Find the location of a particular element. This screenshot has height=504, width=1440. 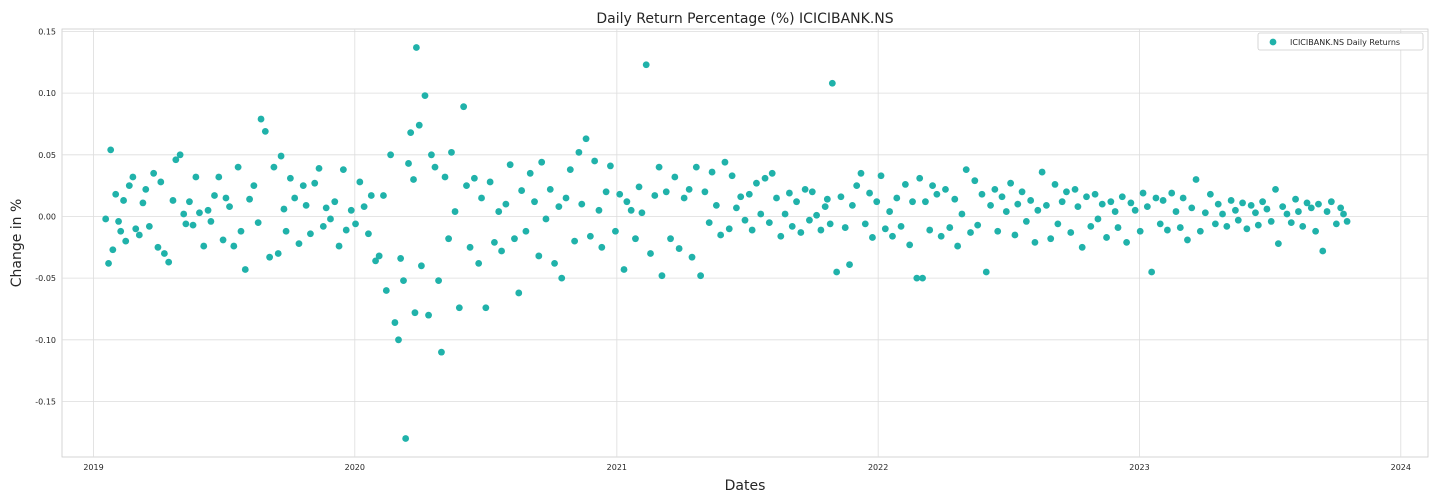

x-tick-label: 2020 is located at coordinates (355, 467).